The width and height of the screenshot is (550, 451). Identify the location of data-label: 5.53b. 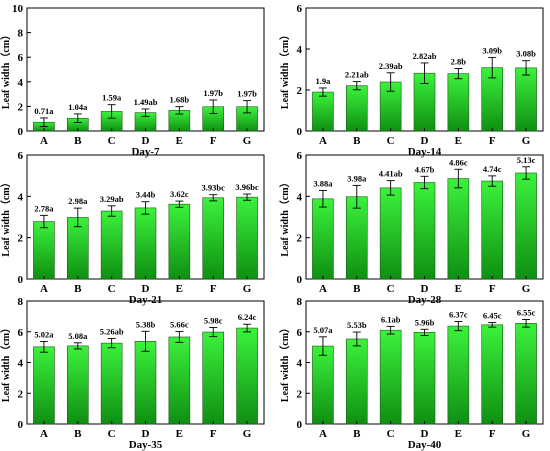
(357, 325).